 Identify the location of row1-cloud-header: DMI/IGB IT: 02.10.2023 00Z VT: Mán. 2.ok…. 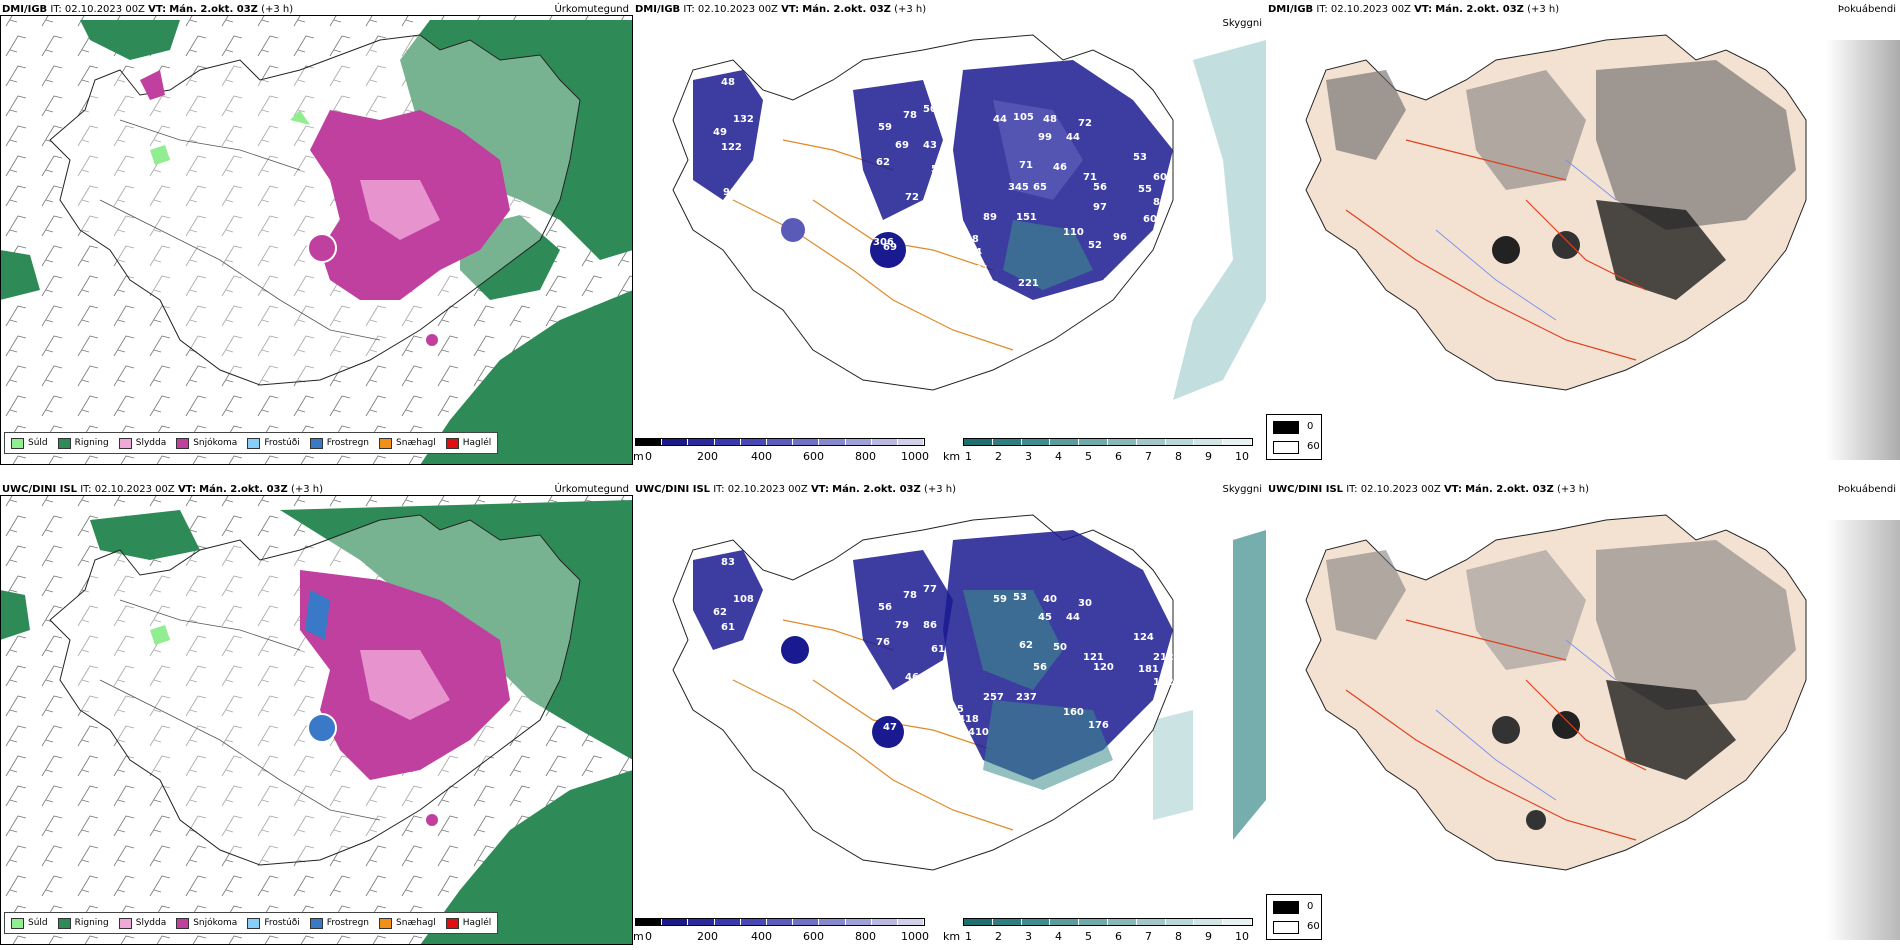
(781, 9).